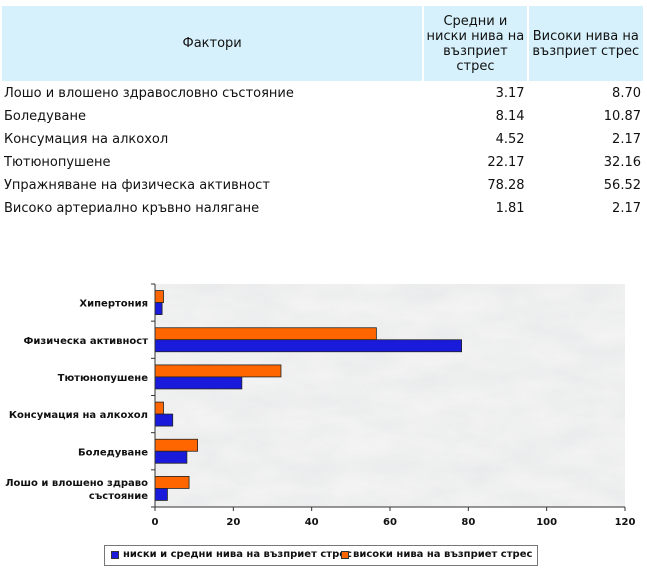 The height and width of the screenshot is (574, 647). Describe the element at coordinates (149, 93) in the screenshot. I see `factor-cell: Лошо и влошено здравословно състояние` at that location.